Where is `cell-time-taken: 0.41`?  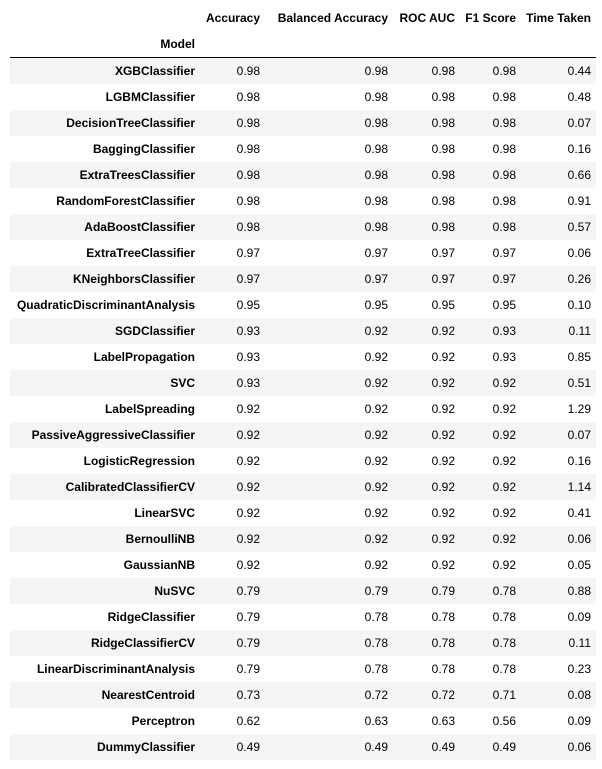
cell-time-taken: 0.41 is located at coordinates (579, 513).